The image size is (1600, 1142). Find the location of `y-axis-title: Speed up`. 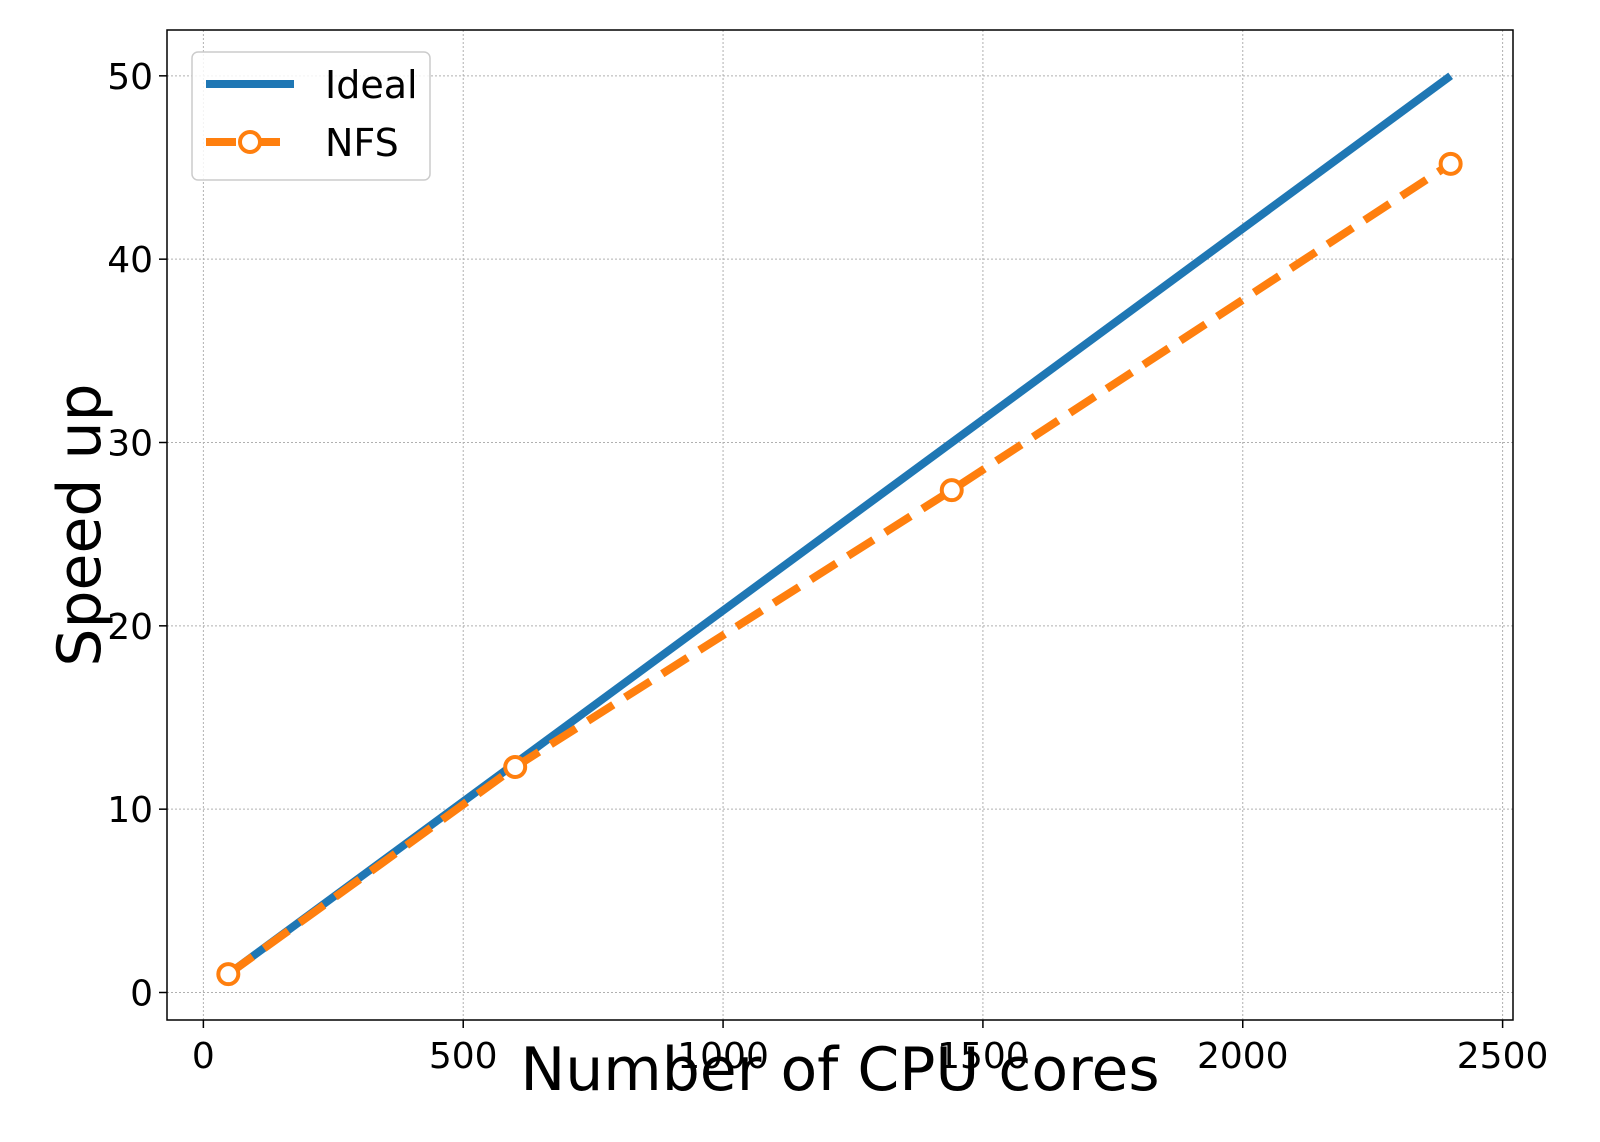

y-axis-title: Speed up is located at coordinates (80, 524).